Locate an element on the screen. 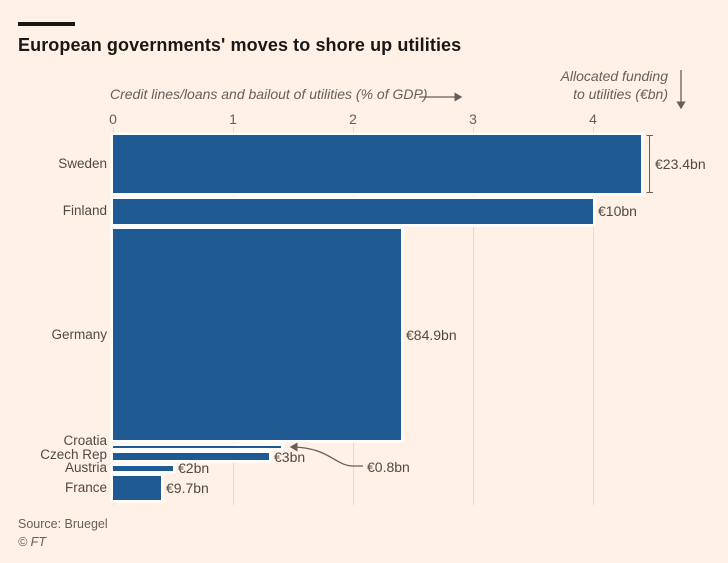 Image resolution: width=728 pixels, height=563 pixels. value-label-austria: €2bn is located at coordinates (194, 468).